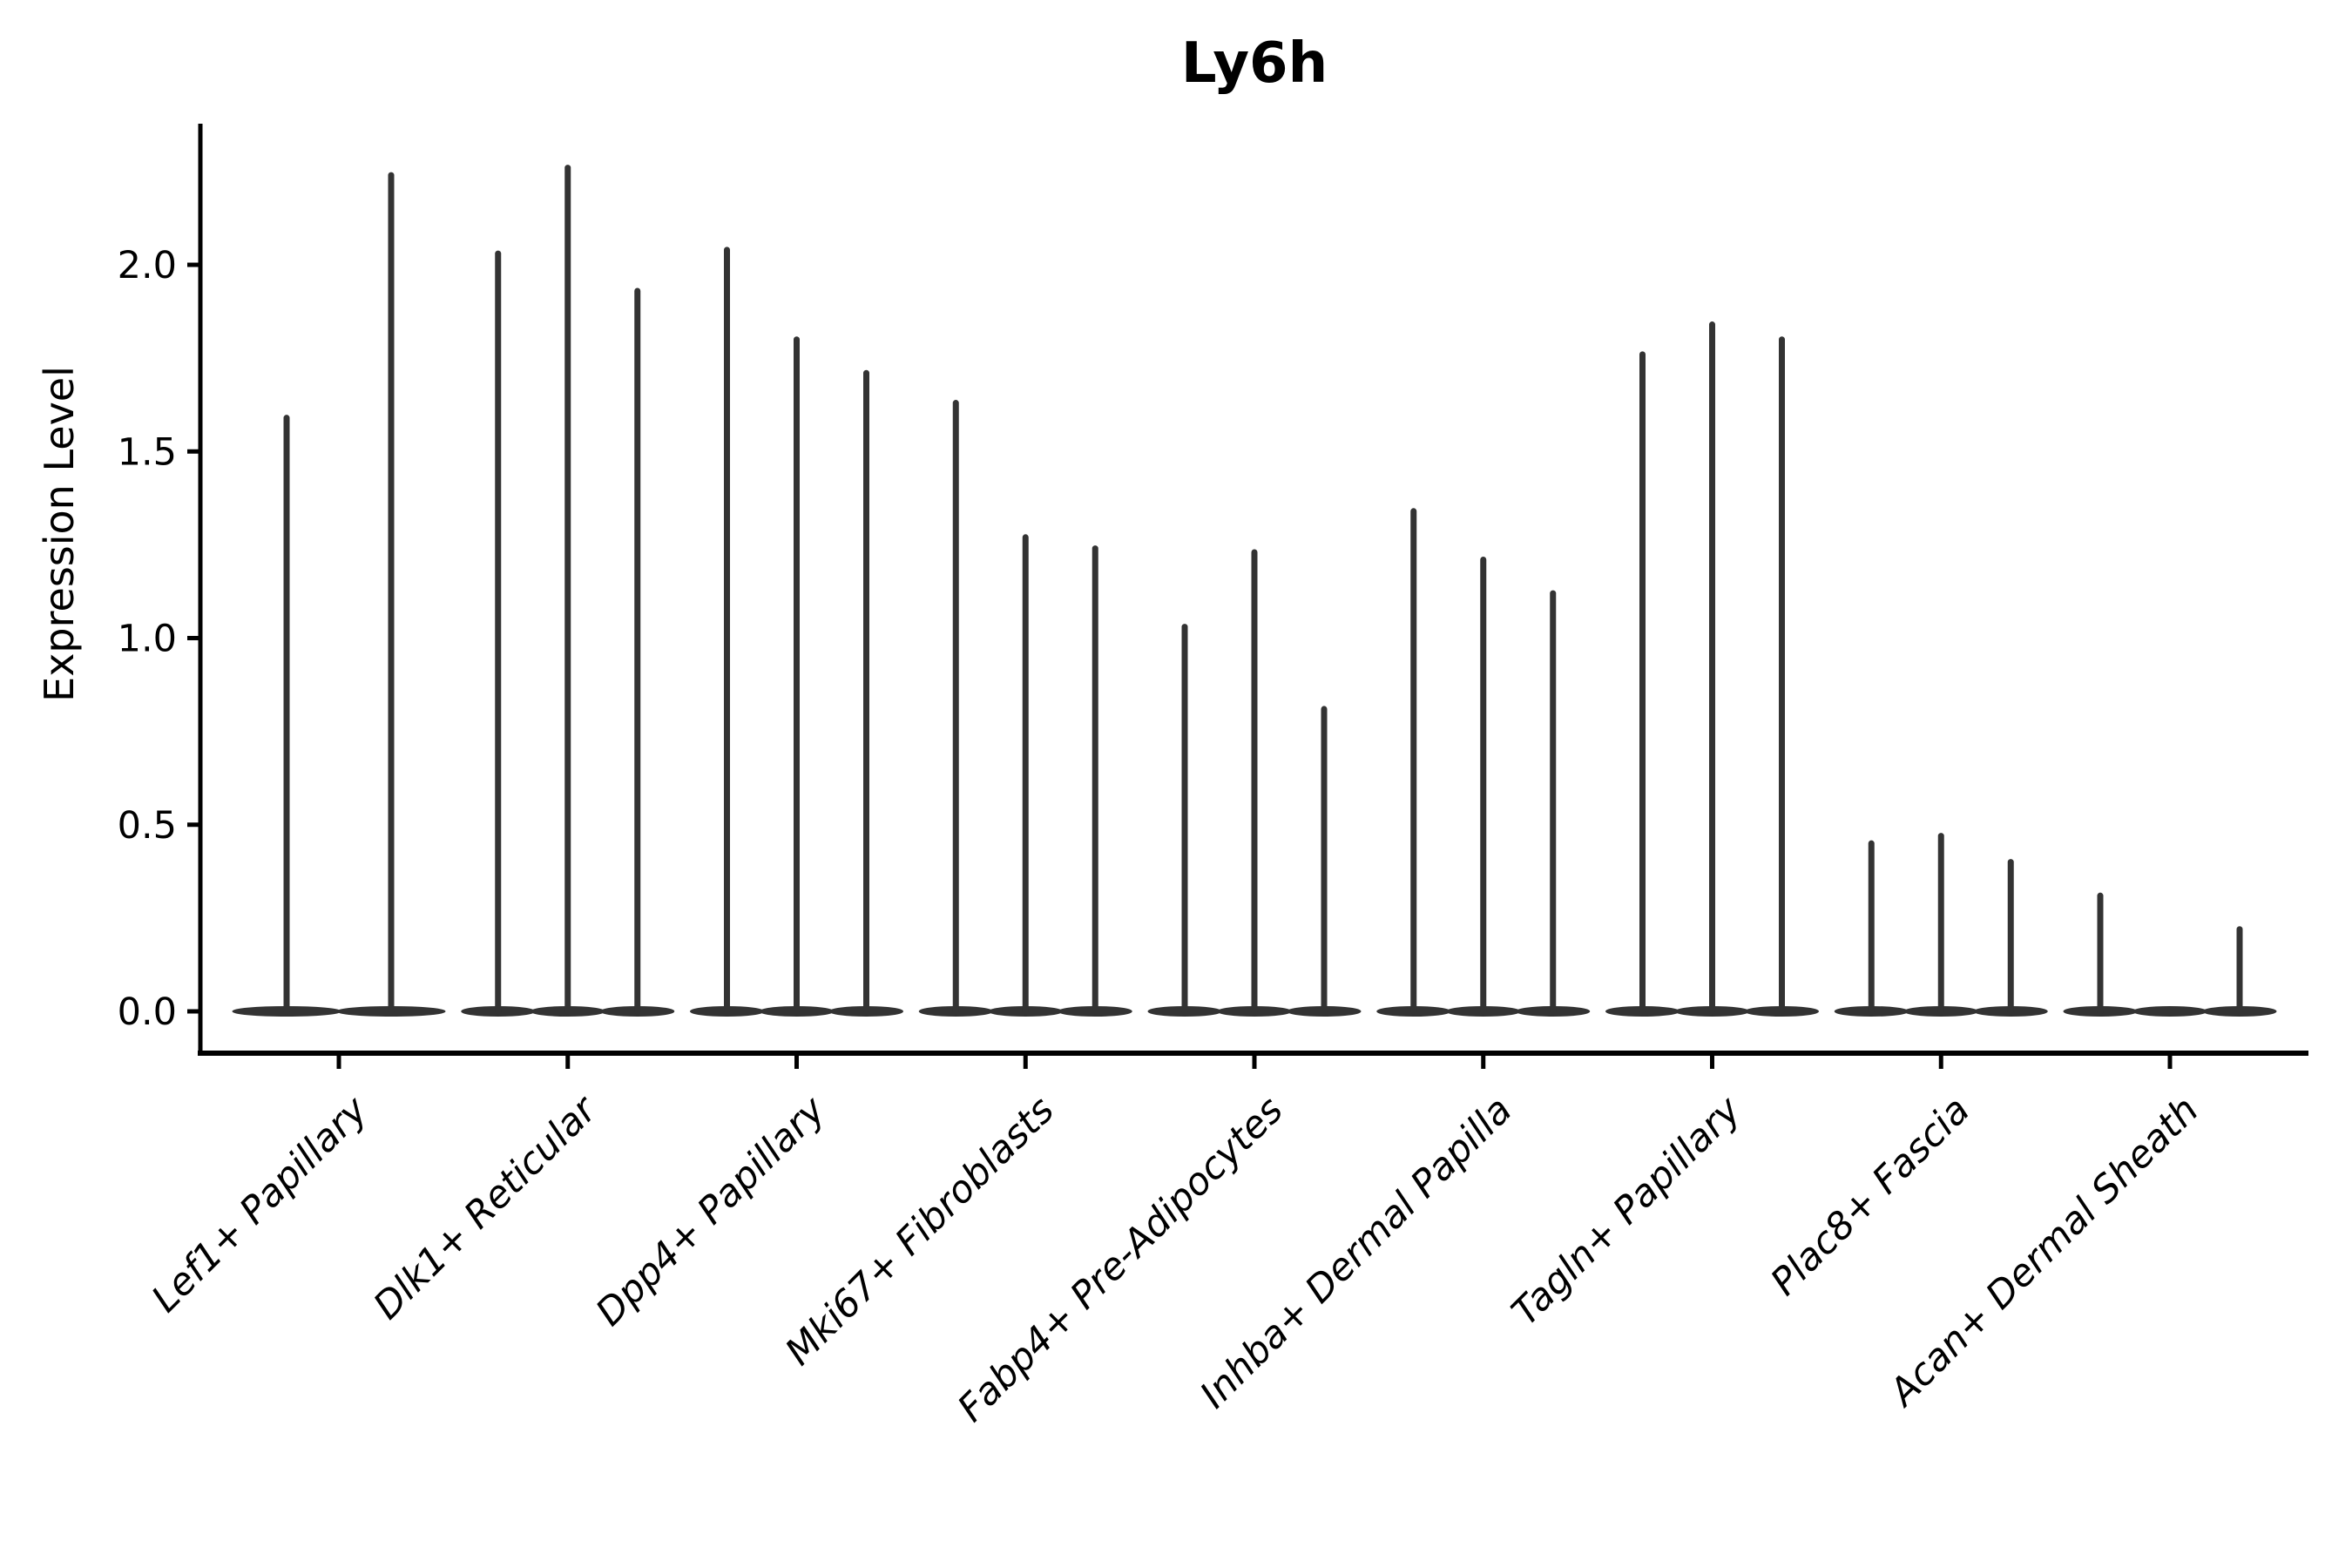 Image resolution: width=2352 pixels, height=1568 pixels. Describe the element at coordinates (1870, 1196) in the screenshot. I see `x-tick-label: Plac8+ Fascia` at that location.